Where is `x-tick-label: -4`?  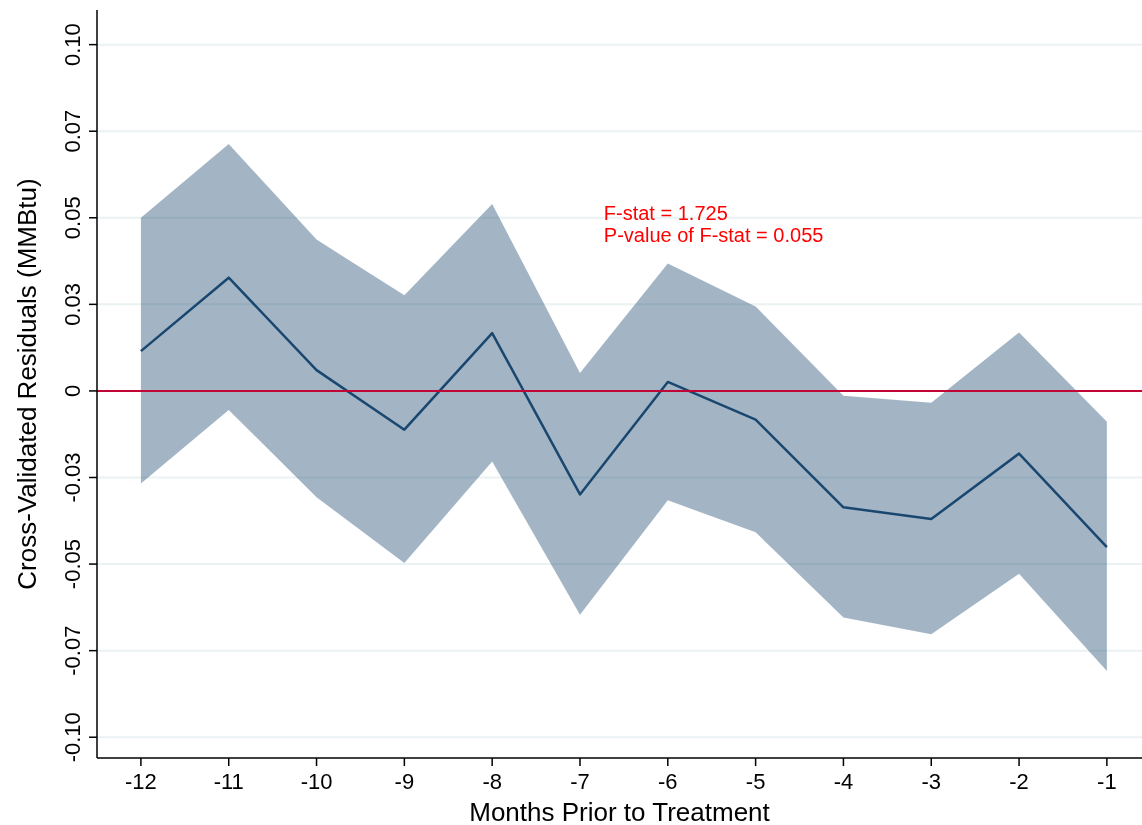
x-tick-label: -4 is located at coordinates (843, 781).